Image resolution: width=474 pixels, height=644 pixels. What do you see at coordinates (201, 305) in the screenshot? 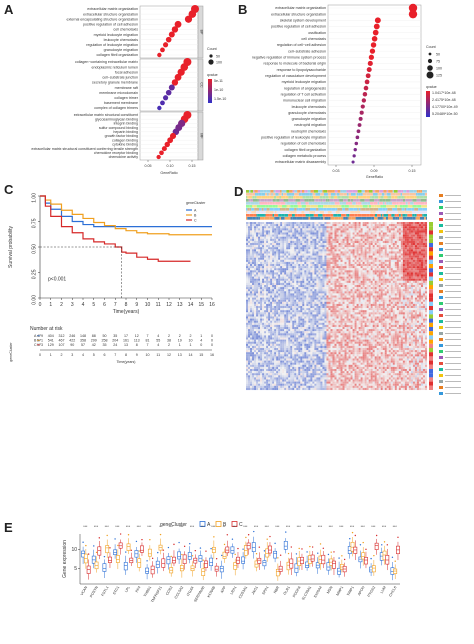
I see `x-tick-label: 15` at bounding box center [201, 305].